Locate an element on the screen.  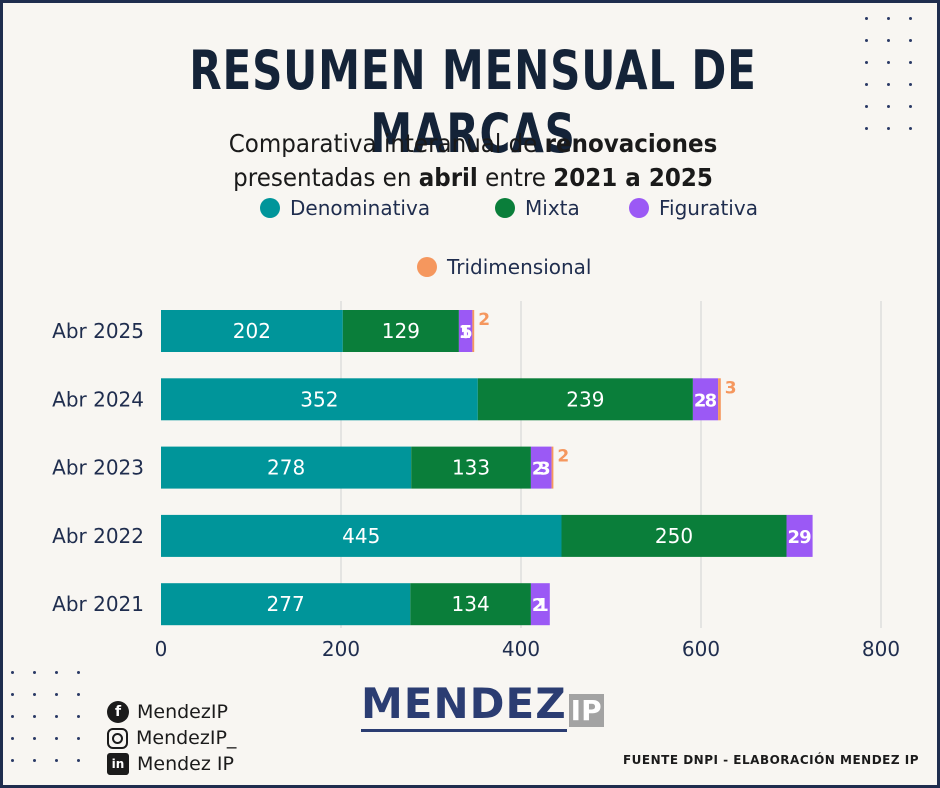
data-label: 250 is located at coordinates (674, 536).